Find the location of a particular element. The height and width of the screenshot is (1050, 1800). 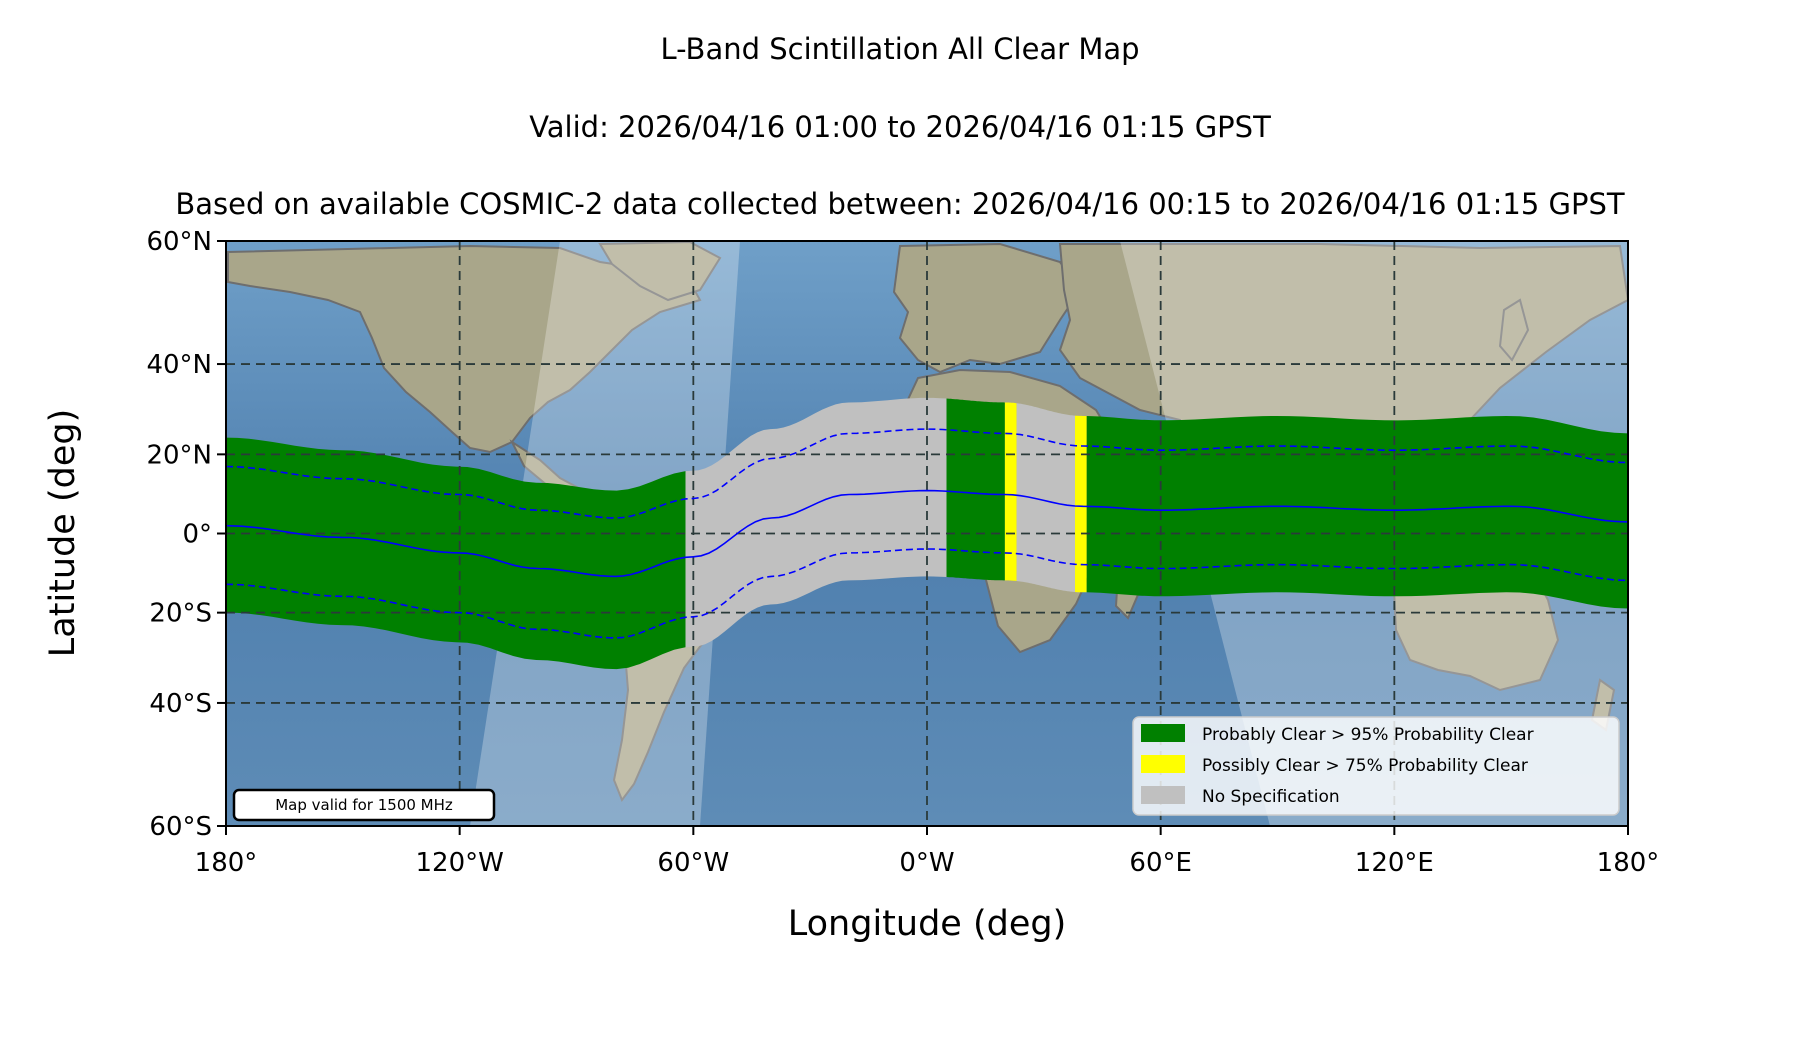

x-tick-label: 120°E is located at coordinates (1394, 863).